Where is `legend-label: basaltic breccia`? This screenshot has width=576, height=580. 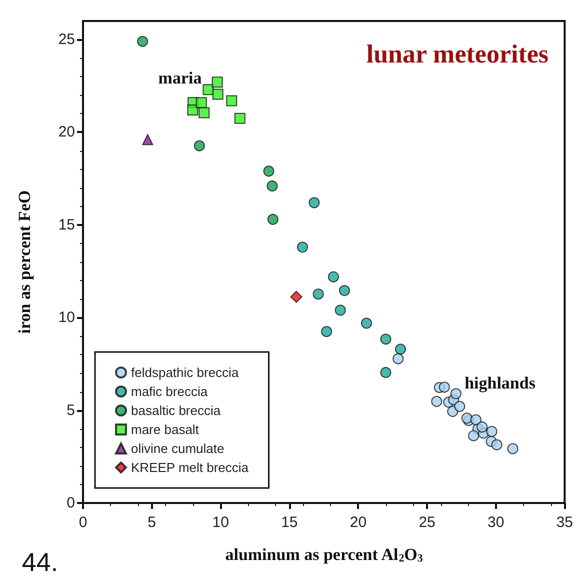 legend-label: basaltic breccia is located at coordinates (176, 410).